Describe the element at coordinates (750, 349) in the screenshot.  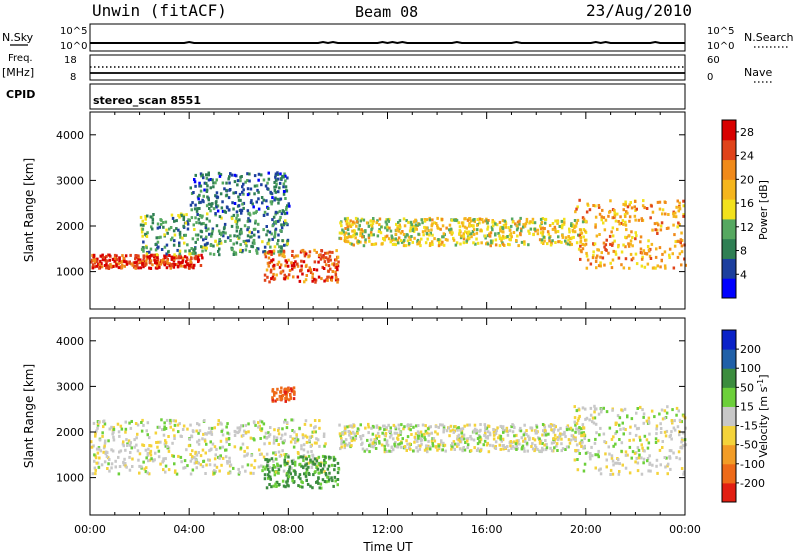
I see `velocity-colorbar-label-tick: 200` at that location.